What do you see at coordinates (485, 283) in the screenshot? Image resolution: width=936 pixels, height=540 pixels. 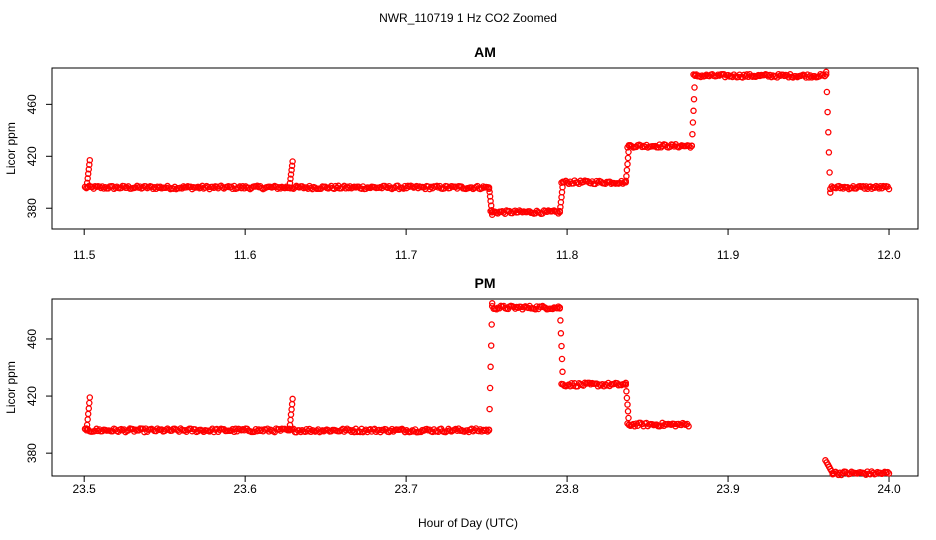 I see `panel-title: PM` at bounding box center [485, 283].